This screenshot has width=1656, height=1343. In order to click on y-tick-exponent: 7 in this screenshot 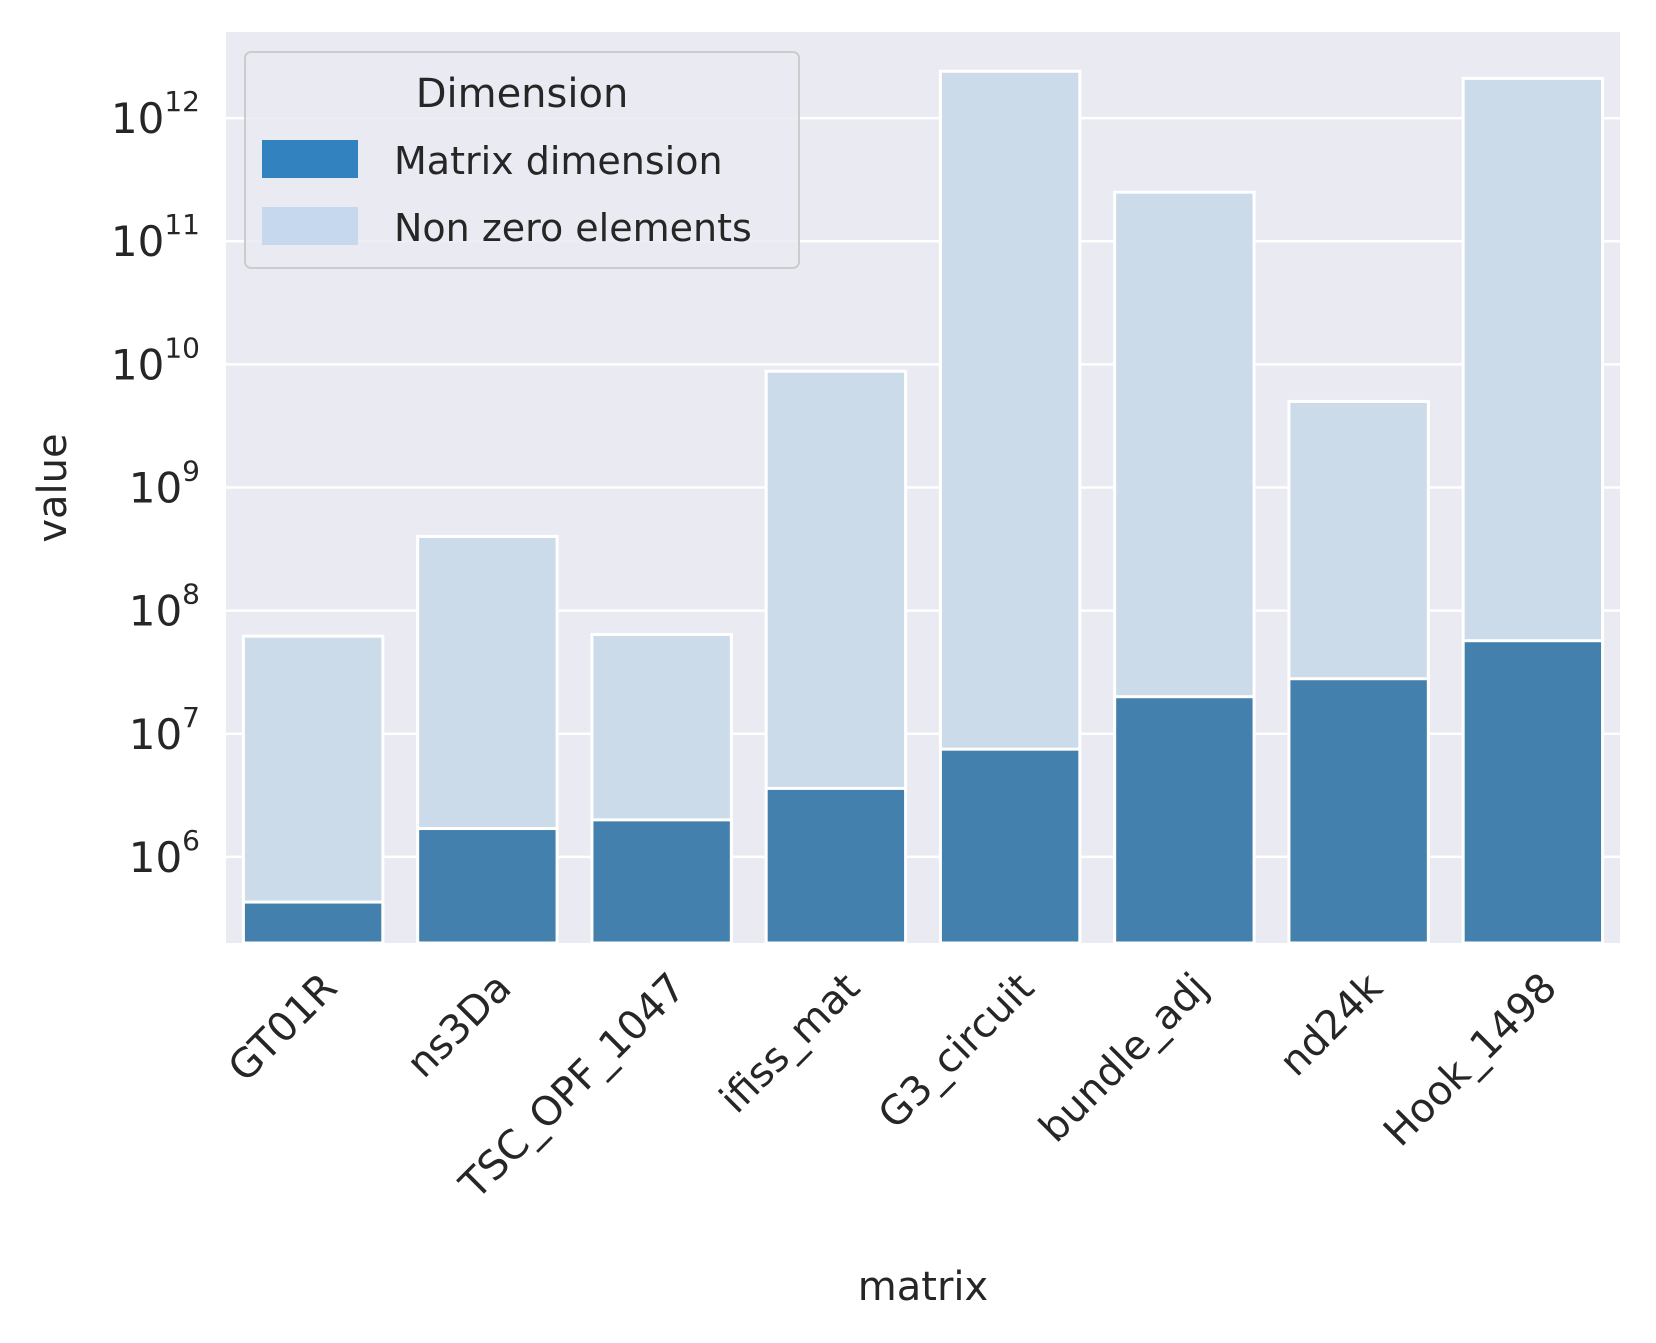, I will do `click(191, 717)`.